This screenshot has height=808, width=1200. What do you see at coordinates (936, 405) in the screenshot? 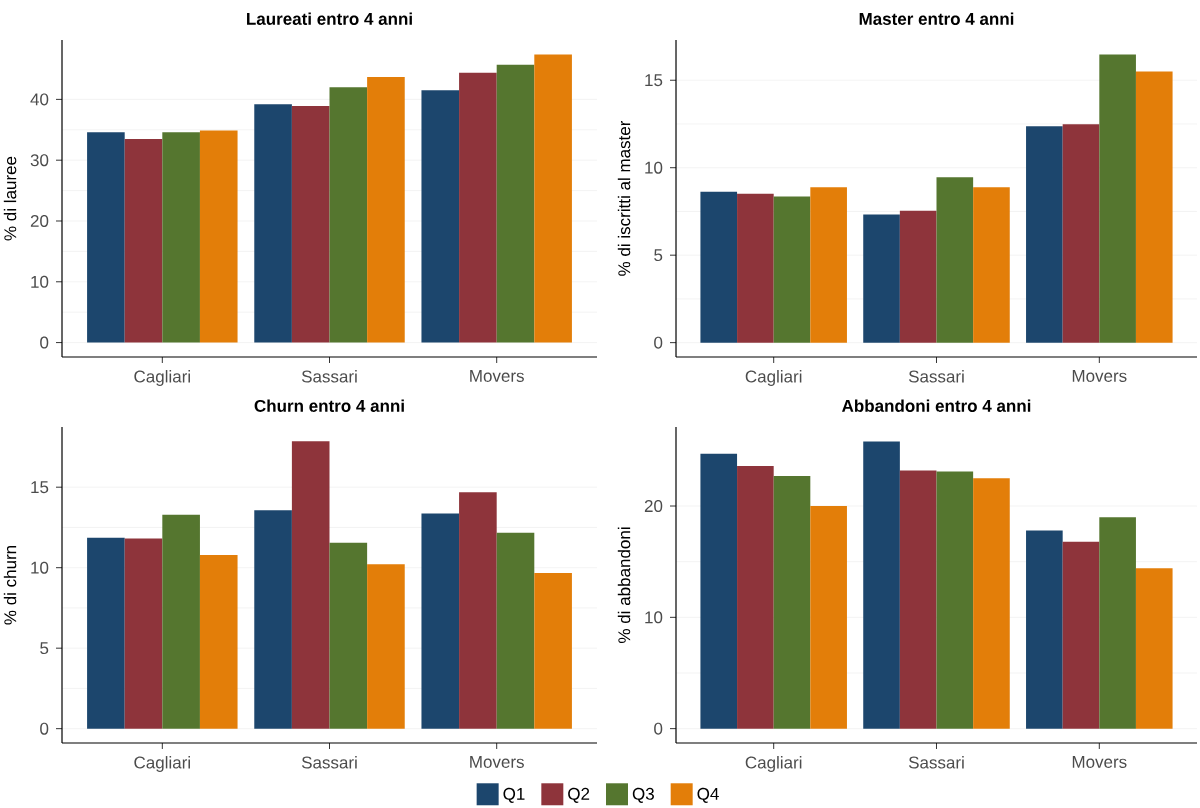
I see `chart-title: Abbandoni entro 4 anni` at bounding box center [936, 405].